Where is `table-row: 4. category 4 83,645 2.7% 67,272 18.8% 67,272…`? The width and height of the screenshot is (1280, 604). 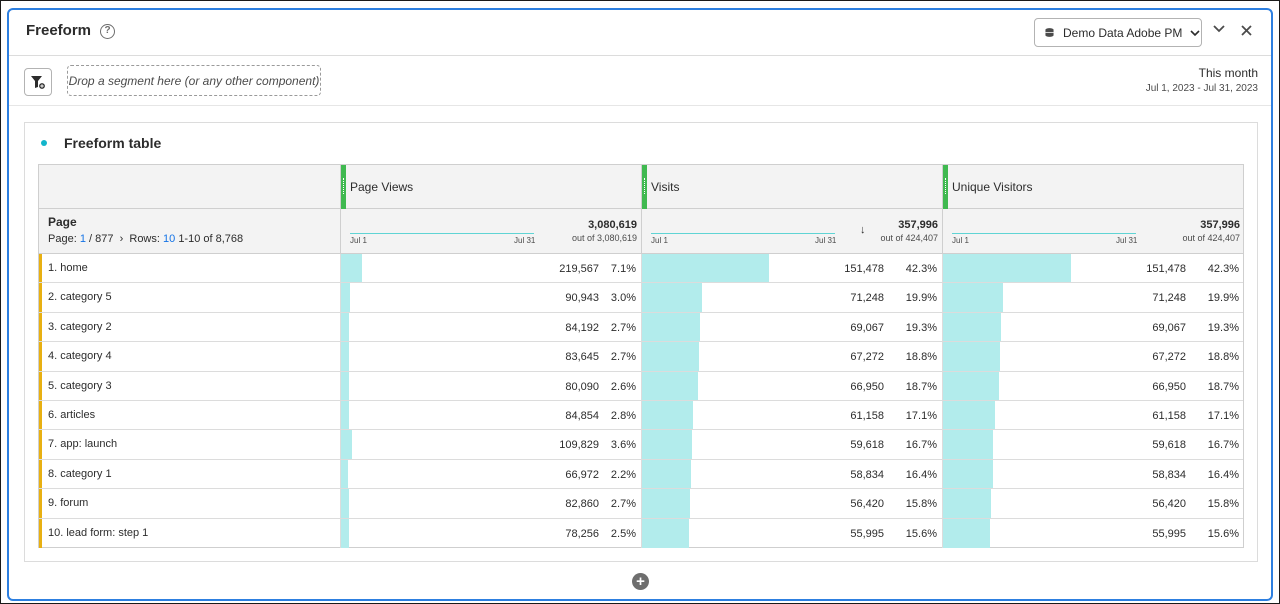 table-row: 4. category 4 83,645 2.7% 67,272 18.8% 67,272… is located at coordinates (641, 357).